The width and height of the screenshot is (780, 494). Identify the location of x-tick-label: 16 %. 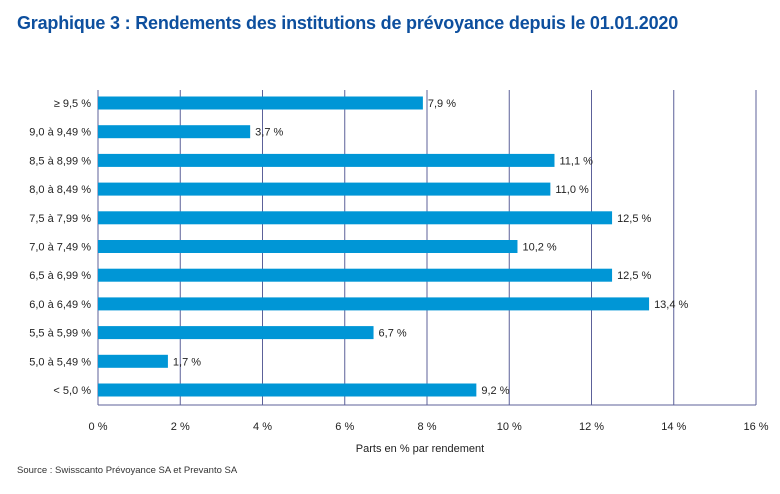
(755, 427).